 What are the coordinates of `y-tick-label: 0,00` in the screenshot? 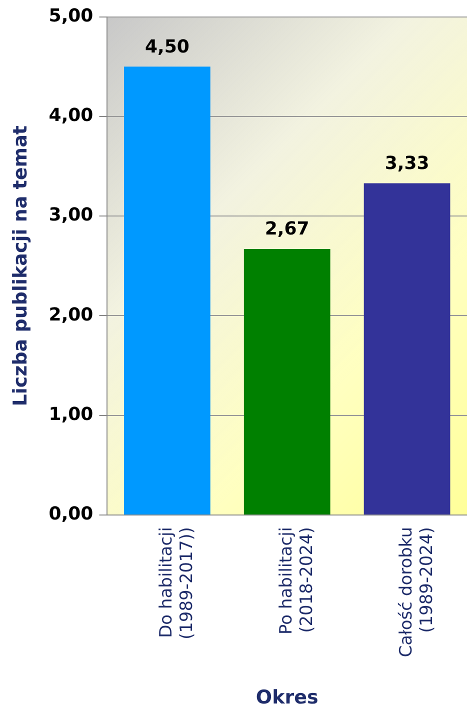 It's located at (71, 514).